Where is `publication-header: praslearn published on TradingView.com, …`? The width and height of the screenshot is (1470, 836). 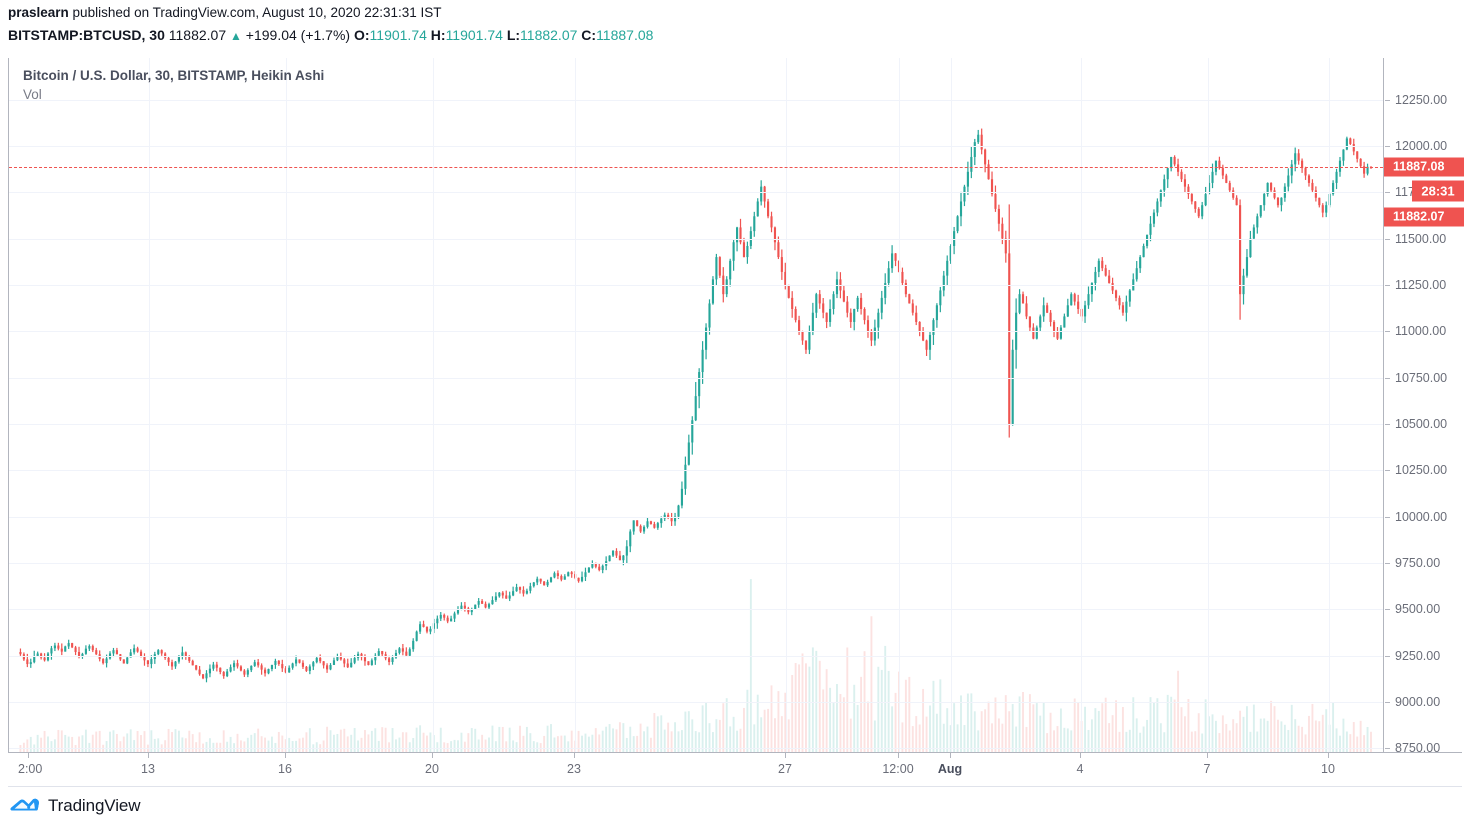 publication-header: praslearn published on TradingView.com, … is located at coordinates (225, 13).